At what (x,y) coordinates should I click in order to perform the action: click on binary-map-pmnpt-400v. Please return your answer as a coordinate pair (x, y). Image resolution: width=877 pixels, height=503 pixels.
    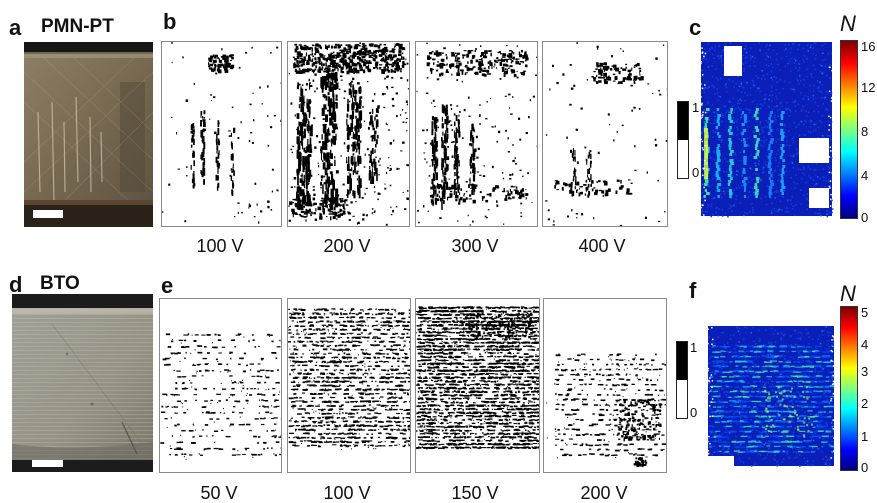
    Looking at the image, I should click on (605, 134).